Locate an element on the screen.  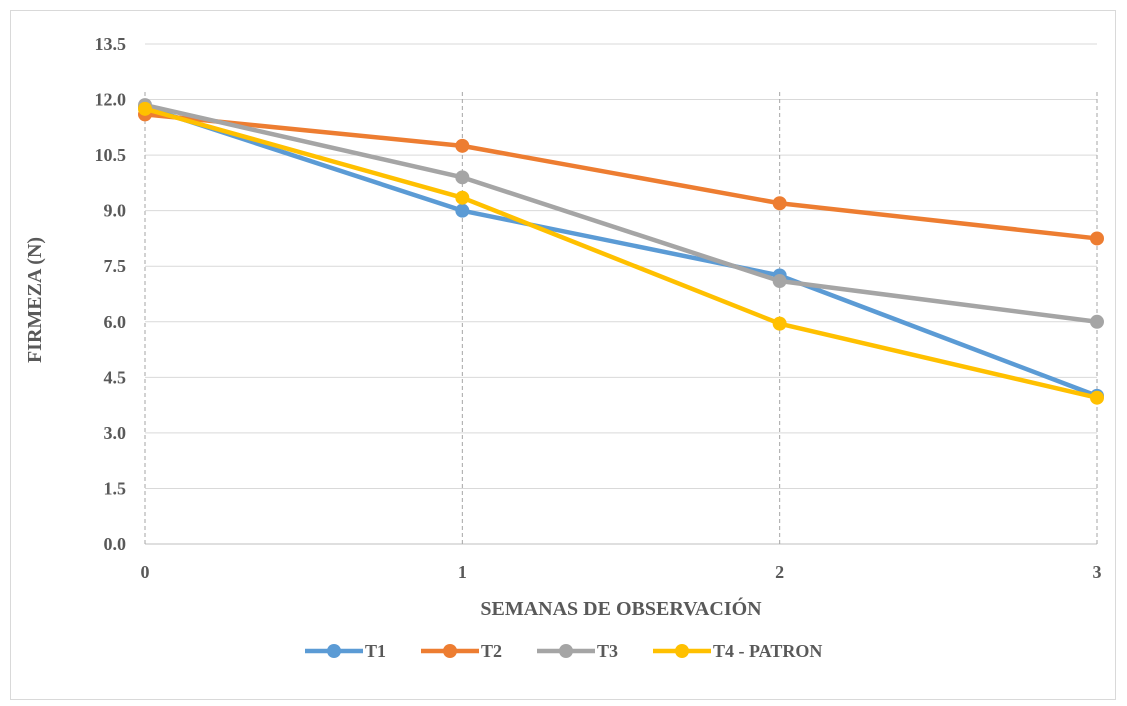
x-tick-labels: 0 1 2 3 is located at coordinates (621, 572).